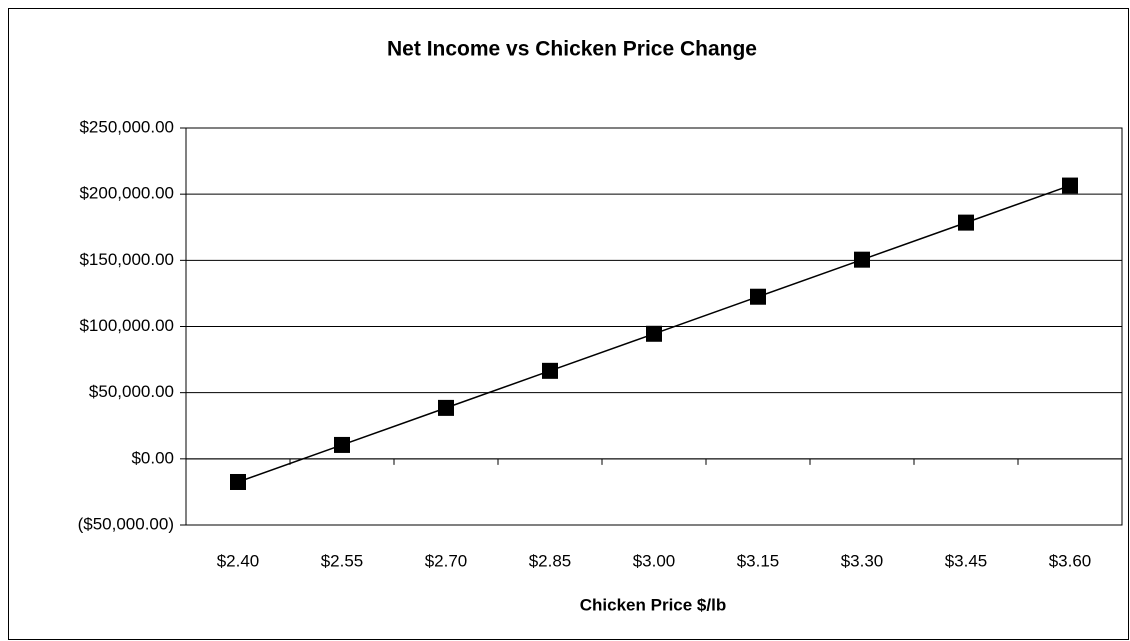 This screenshot has width=1130, height=641. What do you see at coordinates (550, 560) in the screenshot?
I see `x-tick-label: $2.85` at bounding box center [550, 560].